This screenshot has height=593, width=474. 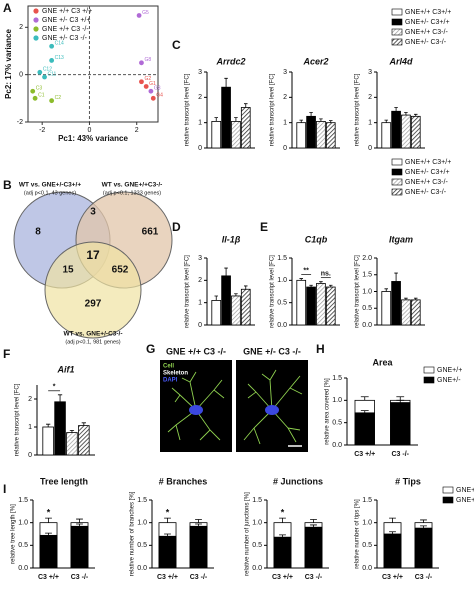 I want to click on y-tick-label: 2.0, so click(x=367, y=258).